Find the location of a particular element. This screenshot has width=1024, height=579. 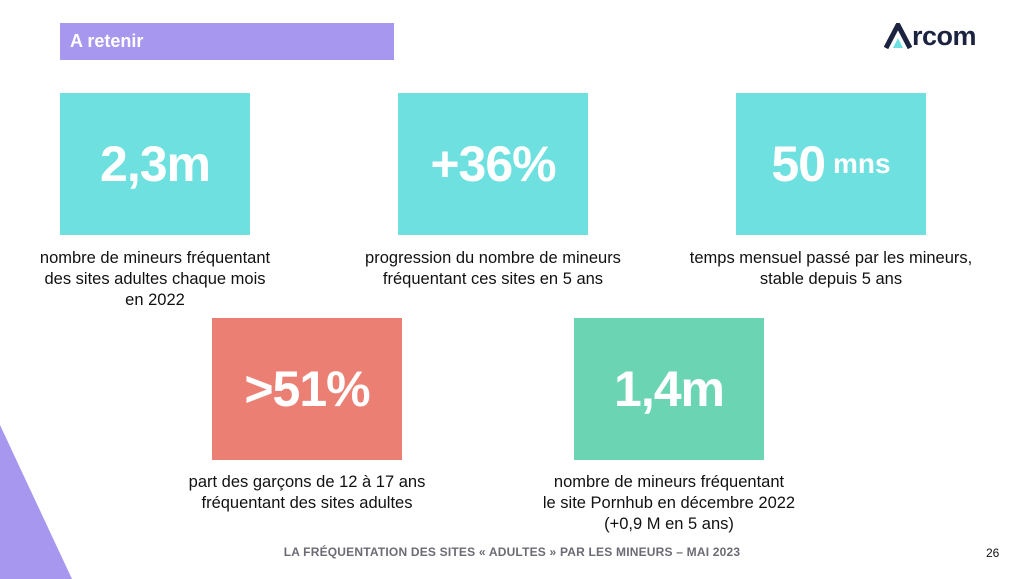

caption-line: temps mensuel passé par les mineurs, is located at coordinates (831, 258).